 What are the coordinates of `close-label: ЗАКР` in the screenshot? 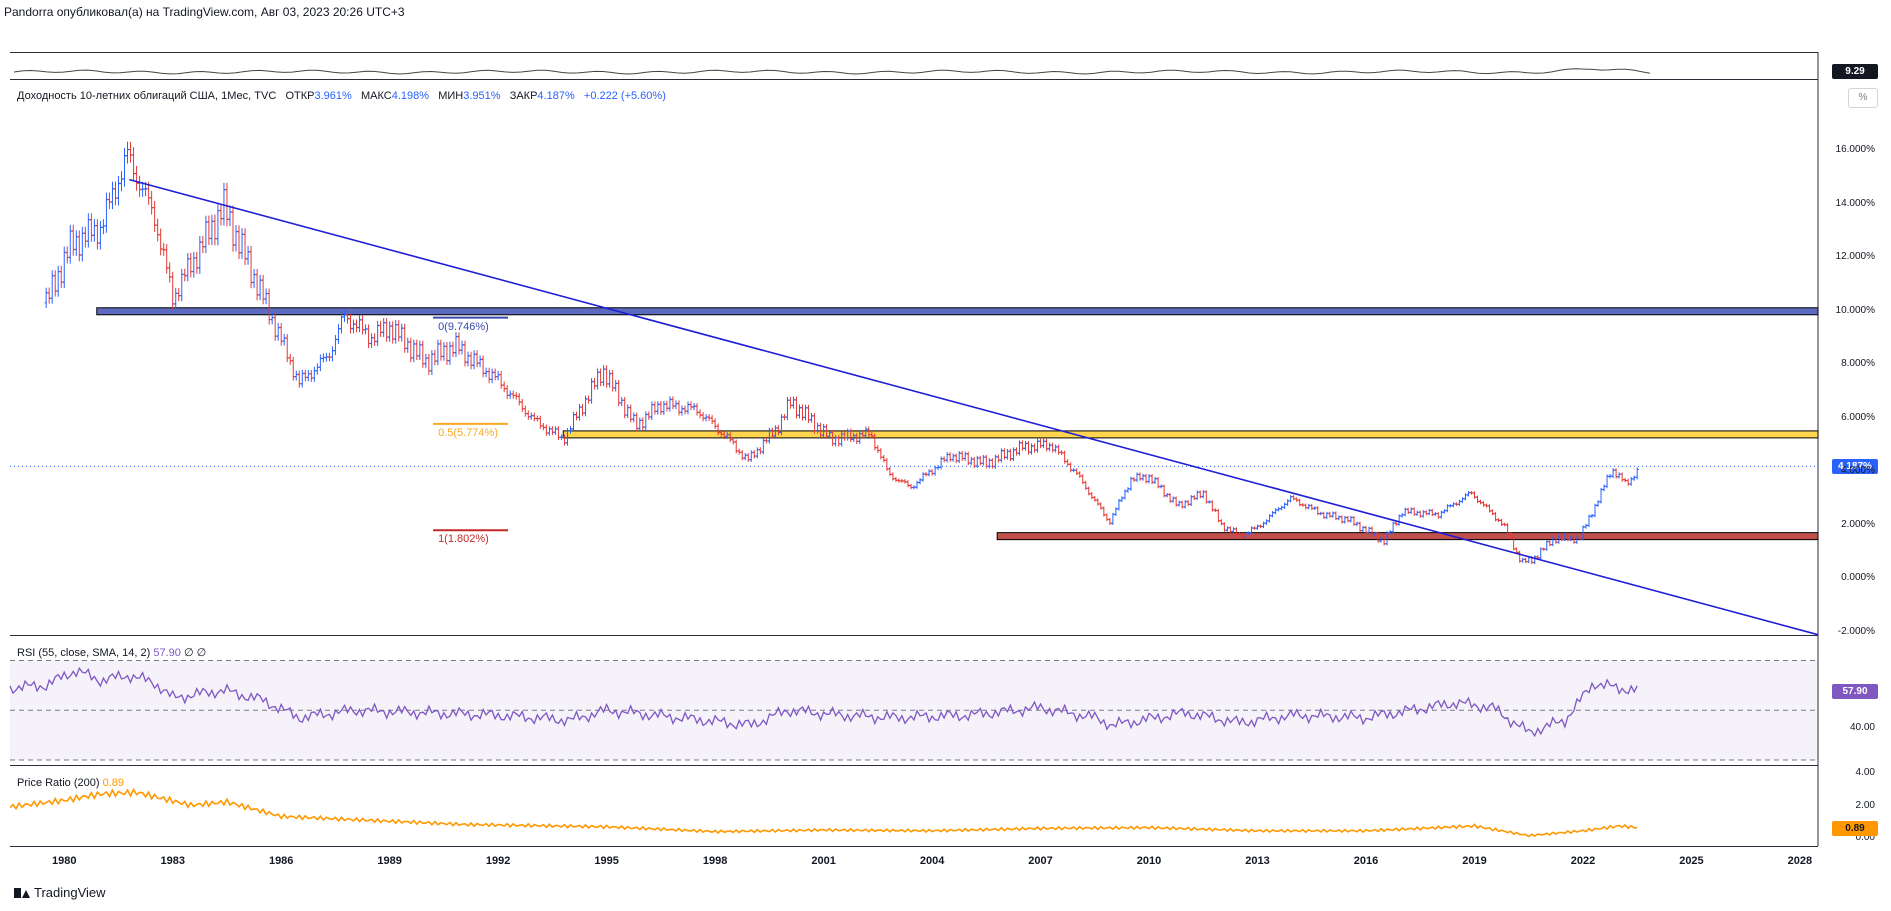 It's located at (523, 96).